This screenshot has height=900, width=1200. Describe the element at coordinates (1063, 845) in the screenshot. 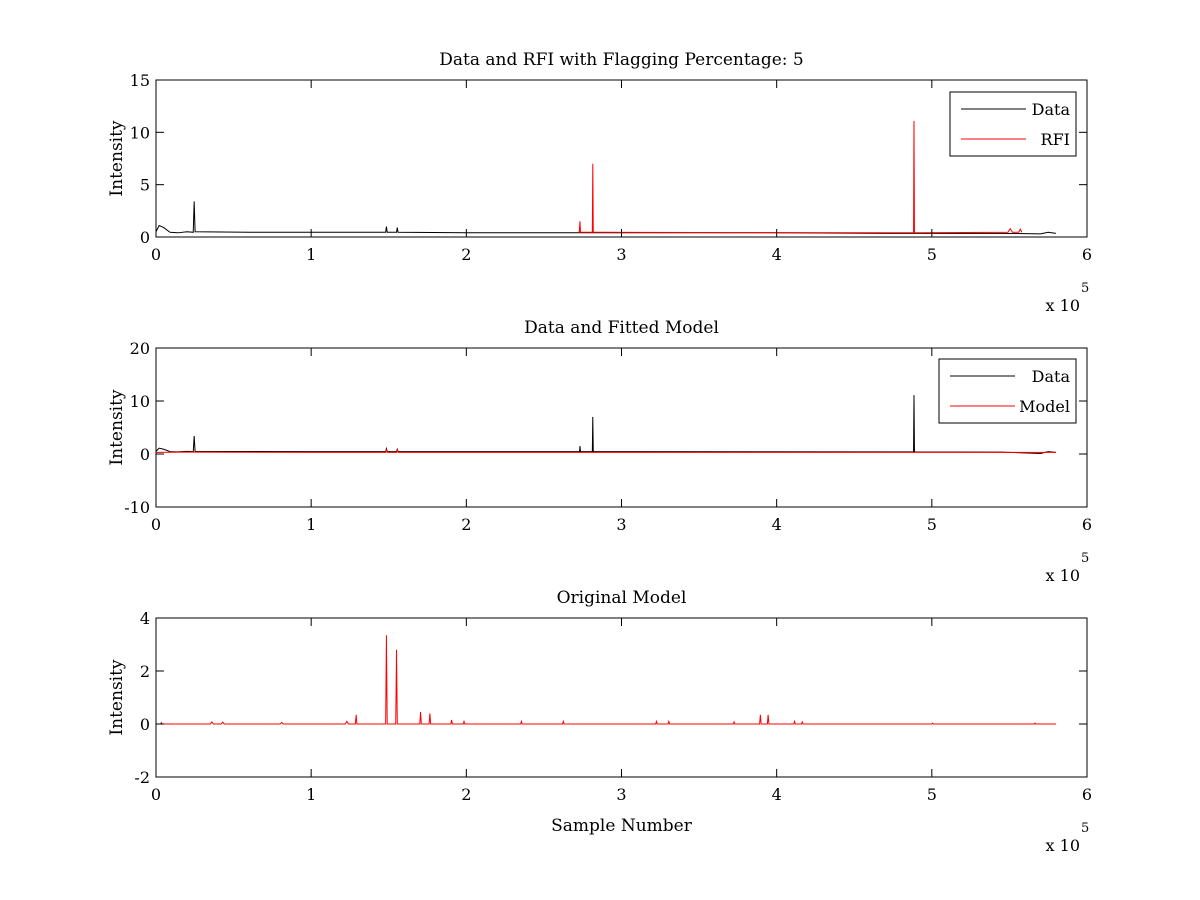

I see `chart-3-x-multiplier-base: x 10` at that location.